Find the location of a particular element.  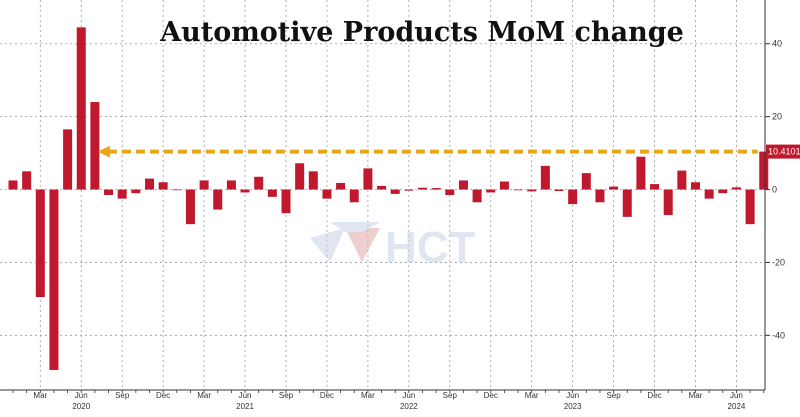

year-label: 2020 is located at coordinates (81, 406).